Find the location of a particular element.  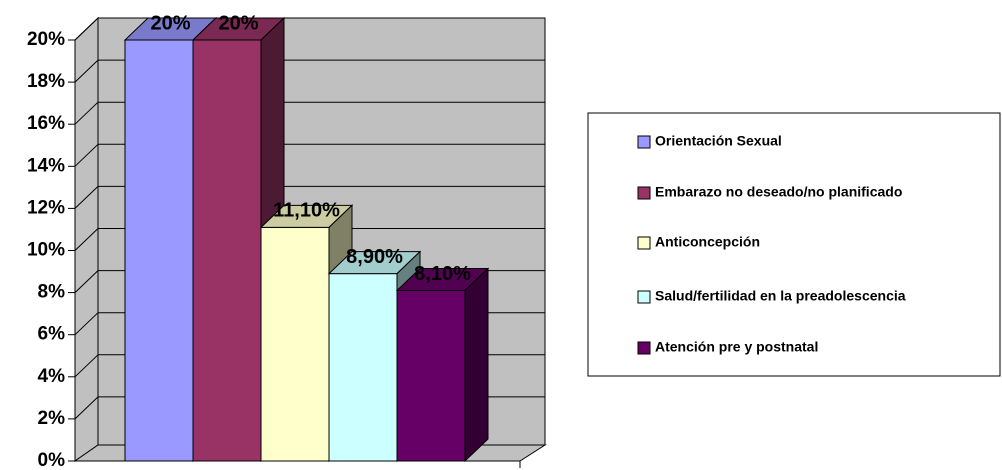

y-tick-label: 14% is located at coordinates (46, 165).